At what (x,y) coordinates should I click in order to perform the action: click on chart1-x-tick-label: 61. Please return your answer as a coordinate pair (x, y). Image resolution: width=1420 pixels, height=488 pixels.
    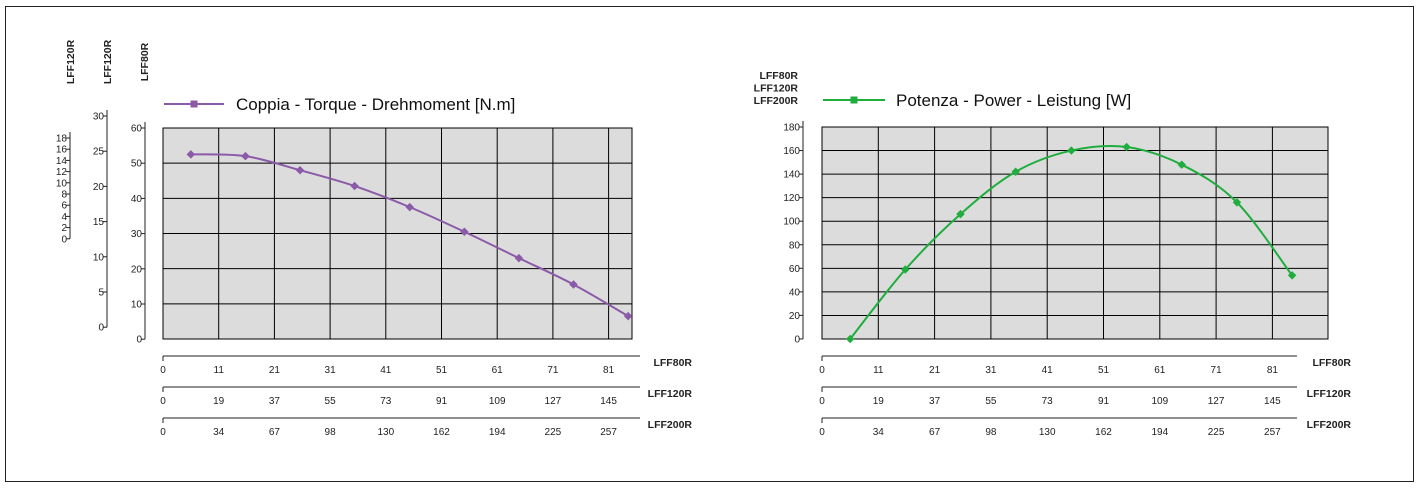
    Looking at the image, I should click on (1160, 370).